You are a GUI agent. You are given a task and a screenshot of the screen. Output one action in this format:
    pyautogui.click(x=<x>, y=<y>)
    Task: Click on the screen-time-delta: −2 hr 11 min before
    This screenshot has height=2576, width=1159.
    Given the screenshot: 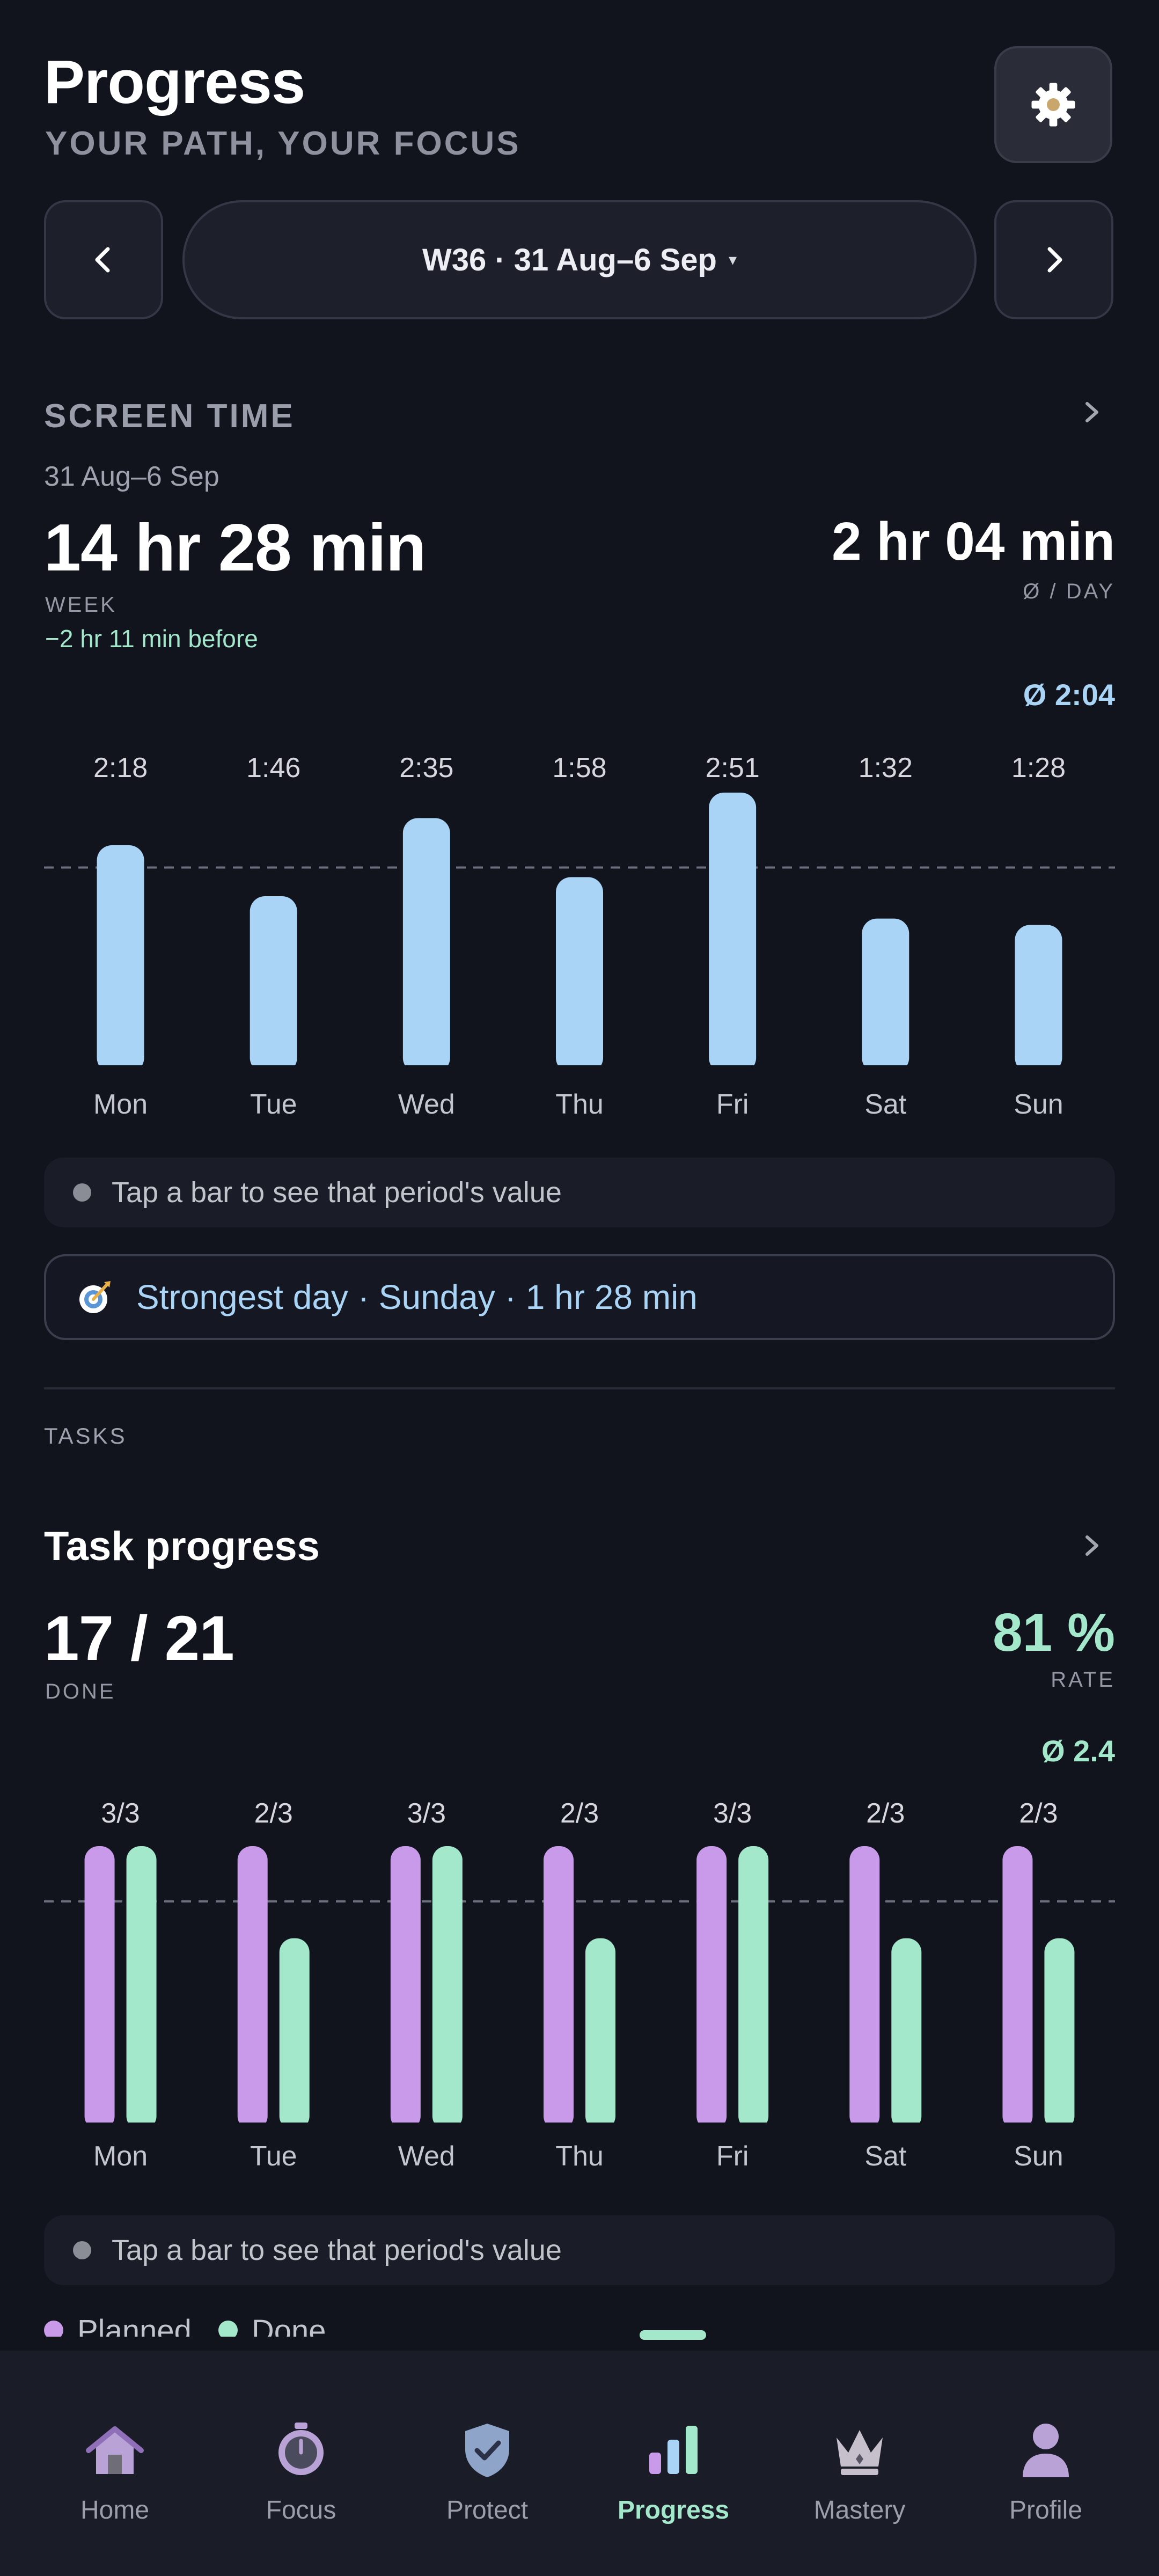 What is the action you would take?
    pyautogui.click(x=151, y=639)
    